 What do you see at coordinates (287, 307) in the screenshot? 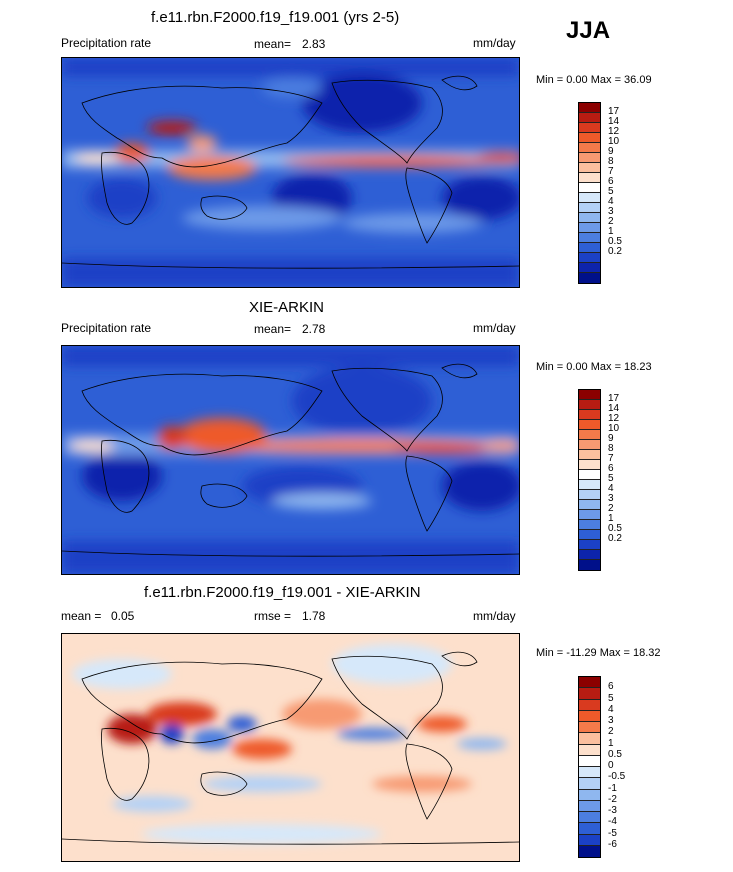
I see `panel-2-title: XIE-ARKIN` at bounding box center [287, 307].